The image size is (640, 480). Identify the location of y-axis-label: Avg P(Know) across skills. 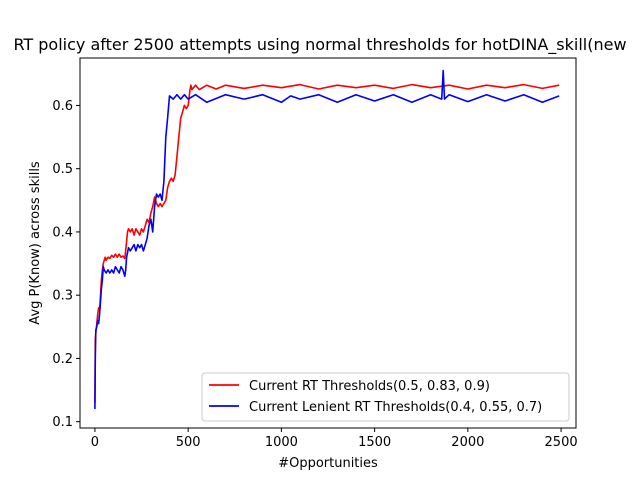
(35, 243).